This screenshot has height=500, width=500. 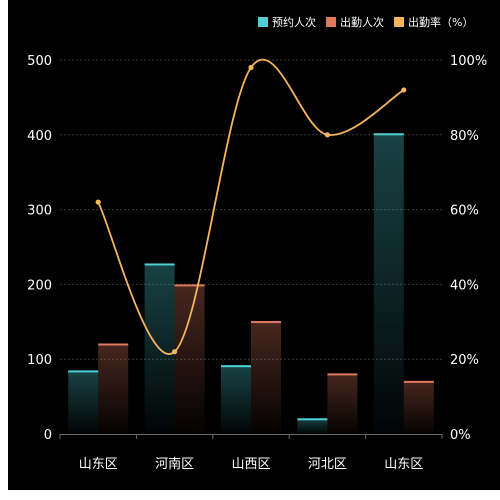 What do you see at coordinates (294, 22) in the screenshot?
I see `legend-label: 预约人次` at bounding box center [294, 22].